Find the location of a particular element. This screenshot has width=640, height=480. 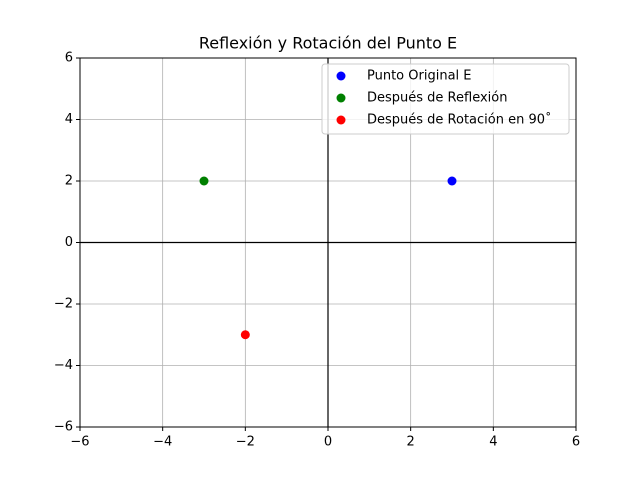

legend-label: Después de Rotación en 90˚ is located at coordinates (459, 120).